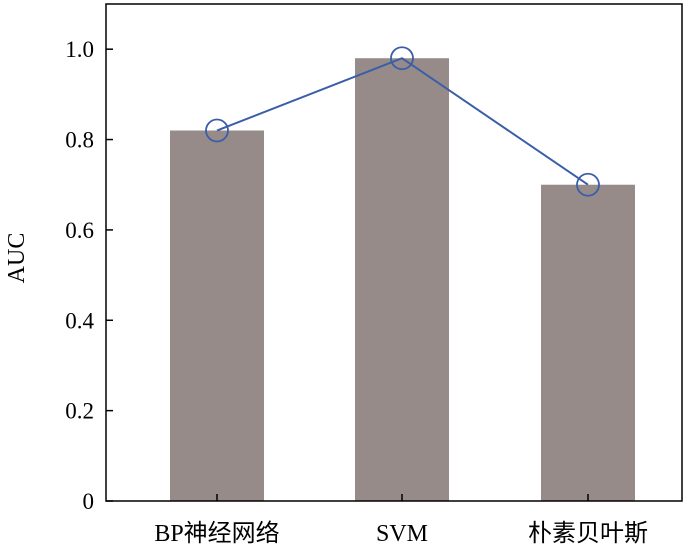  I want to click on y-tick-label-0: 0, so click(89, 501).